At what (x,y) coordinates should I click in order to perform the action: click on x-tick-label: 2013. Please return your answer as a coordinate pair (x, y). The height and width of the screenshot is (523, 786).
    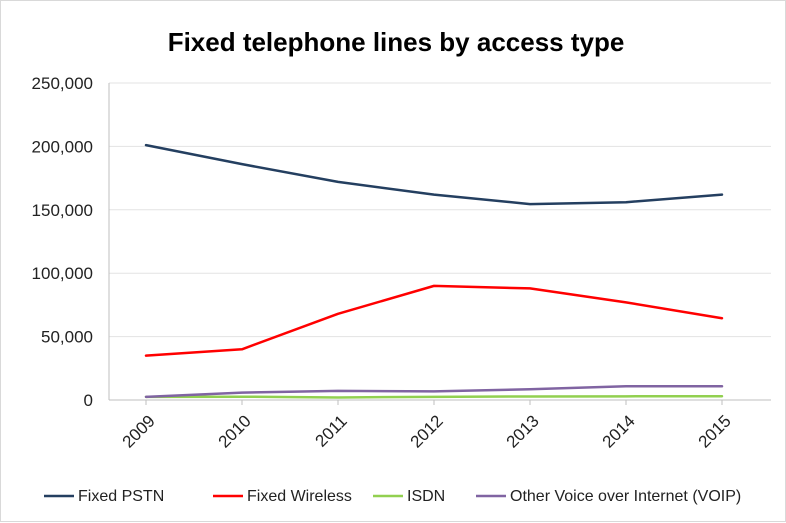
    Looking at the image, I should click on (523, 431).